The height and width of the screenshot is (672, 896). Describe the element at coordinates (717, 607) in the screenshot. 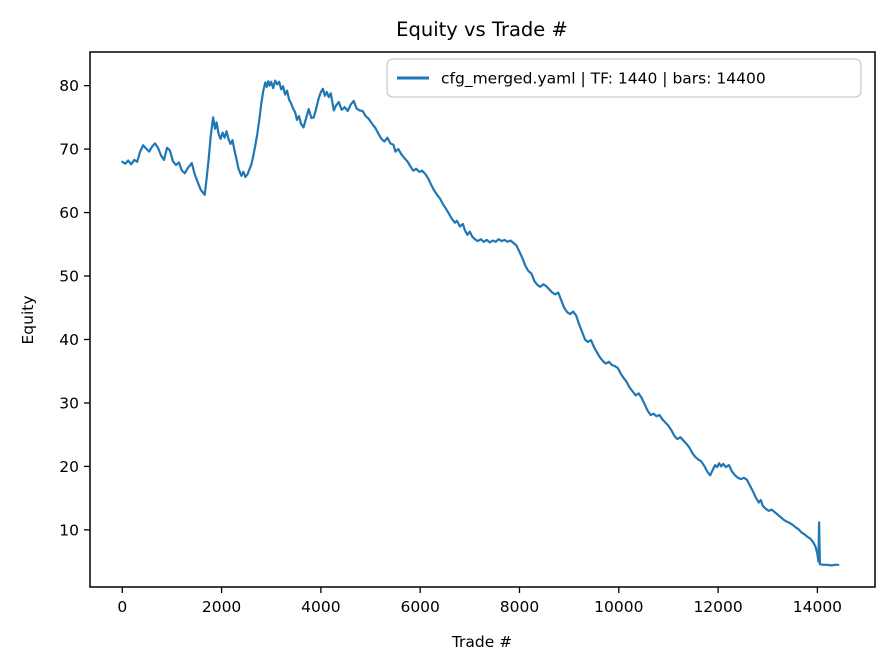

I see `x-tick-label: 12000` at that location.